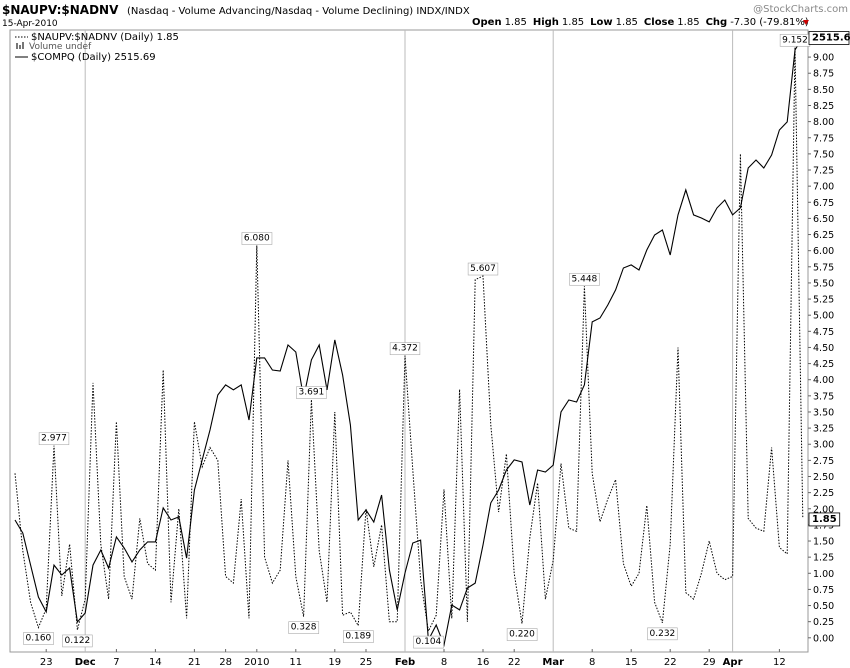 The width and height of the screenshot is (850, 668). Describe the element at coordinates (823, 58) in the screenshot. I see `y-tick-label: 9.00` at that location.